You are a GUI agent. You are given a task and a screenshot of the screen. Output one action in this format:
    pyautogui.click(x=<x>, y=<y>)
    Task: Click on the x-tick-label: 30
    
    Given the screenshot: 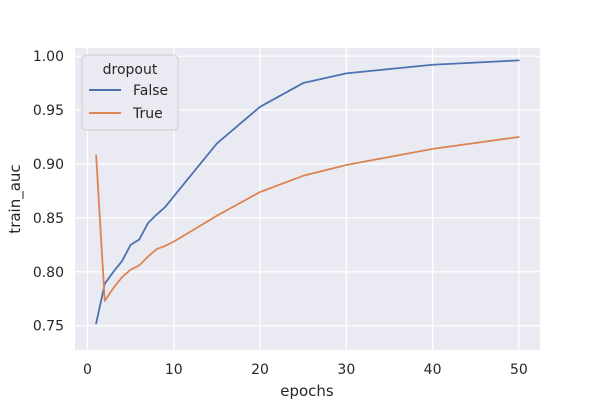 What is the action you would take?
    pyautogui.click(x=346, y=370)
    